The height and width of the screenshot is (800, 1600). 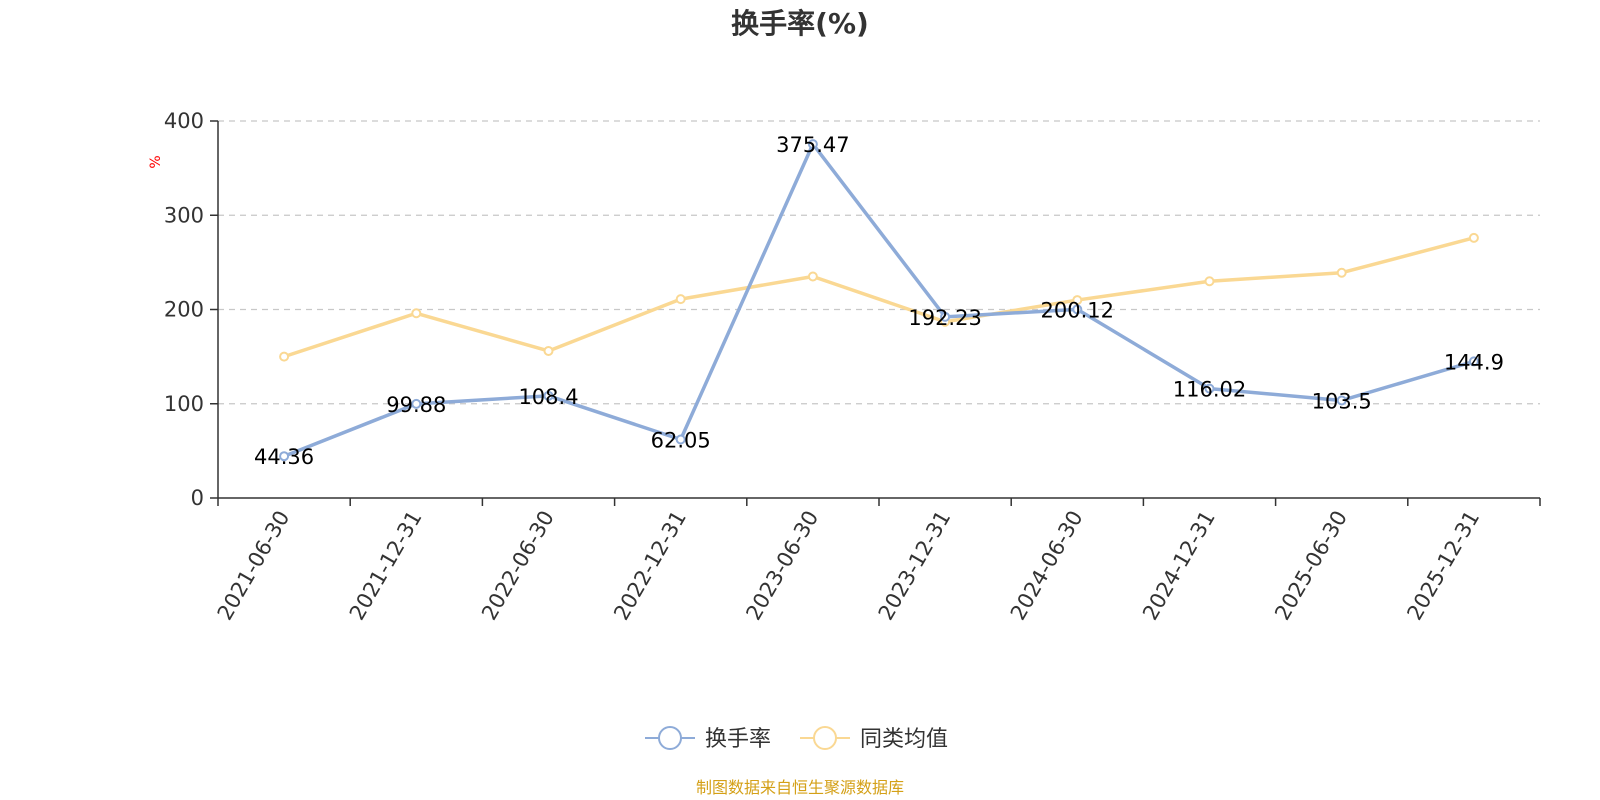 I want to click on data-label: 44.36, so click(x=284, y=457).